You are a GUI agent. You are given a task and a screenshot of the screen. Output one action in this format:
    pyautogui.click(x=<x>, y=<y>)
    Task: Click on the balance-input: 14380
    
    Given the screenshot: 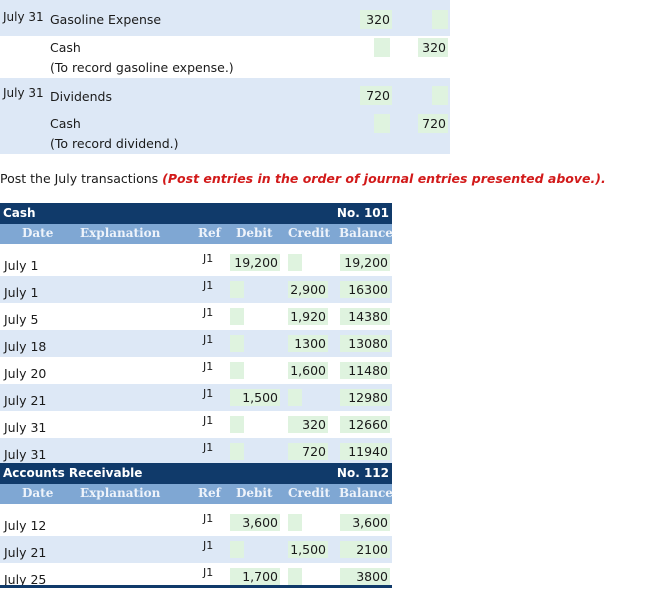 What is the action you would take?
    pyautogui.click(x=365, y=316)
    